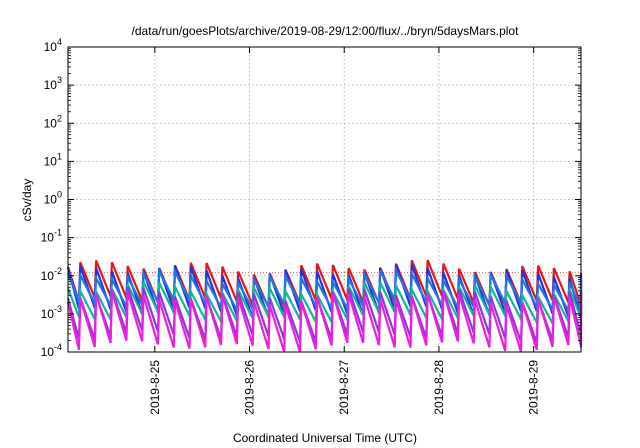  Describe the element at coordinates (324, 321) in the screenshot. I see `series-line` at that location.